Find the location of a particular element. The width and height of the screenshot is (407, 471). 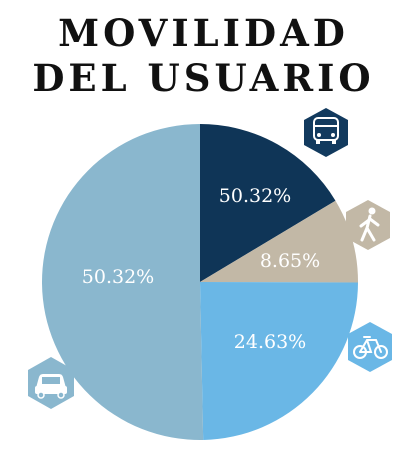

car-icon is located at coordinates (51, 383).